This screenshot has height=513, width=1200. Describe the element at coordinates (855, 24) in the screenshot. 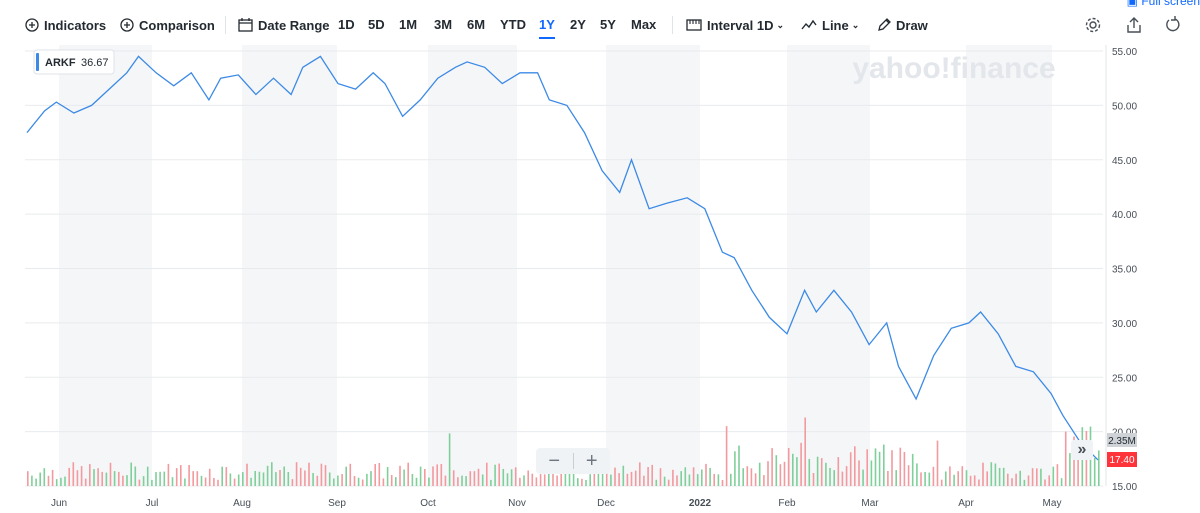

I see `chevron-down-icon: ⌄` at that location.